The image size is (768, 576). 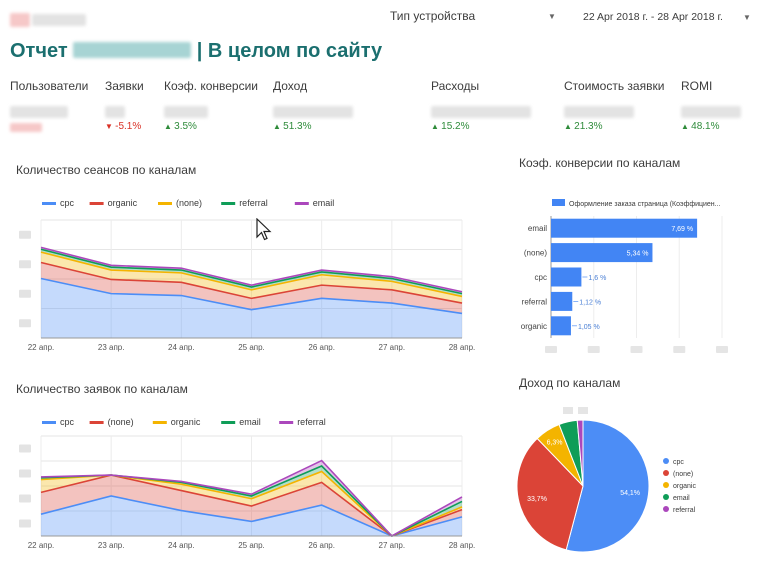 What do you see at coordinates (58, 203) in the screenshot?
I see `legend-item: cpc` at bounding box center [58, 203].